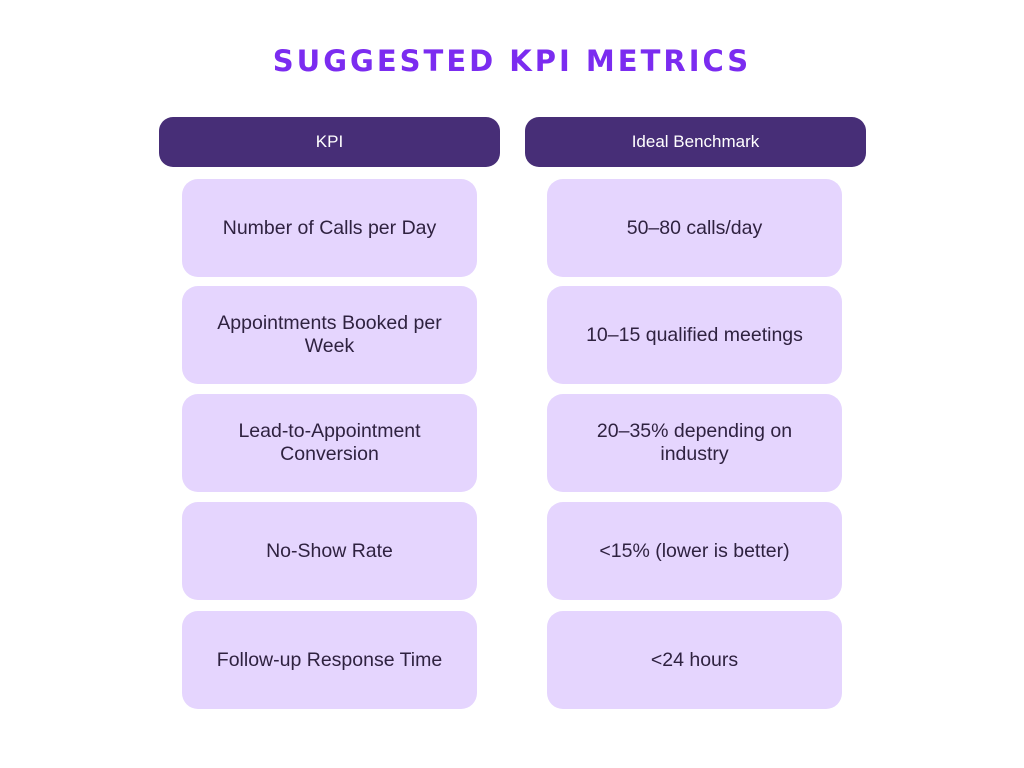 The width and height of the screenshot is (1024, 768). What do you see at coordinates (329, 551) in the screenshot?
I see `kpi-cell: No-Show Rate` at bounding box center [329, 551].